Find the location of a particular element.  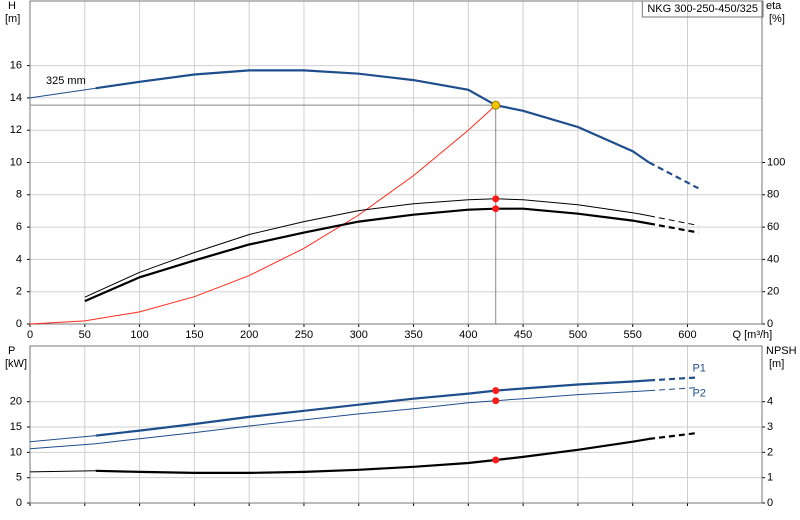

chart-title: NKG 300-250-450/325 is located at coordinates (702, 9).